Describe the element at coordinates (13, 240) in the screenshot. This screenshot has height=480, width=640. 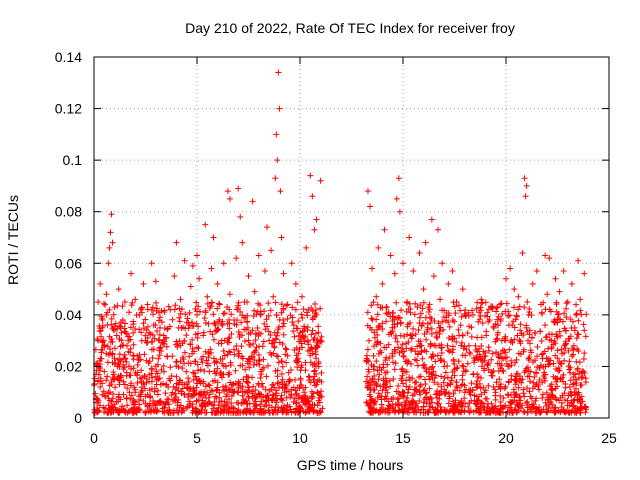
I see `y-axis-label: ROTI / TECUs` at that location.